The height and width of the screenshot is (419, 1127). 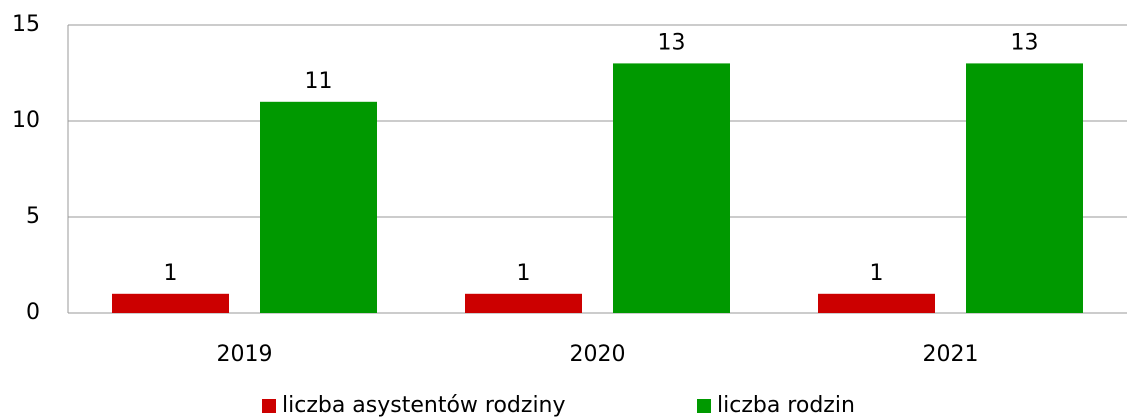 I want to click on y-tick-label: 10, so click(x=26, y=120).